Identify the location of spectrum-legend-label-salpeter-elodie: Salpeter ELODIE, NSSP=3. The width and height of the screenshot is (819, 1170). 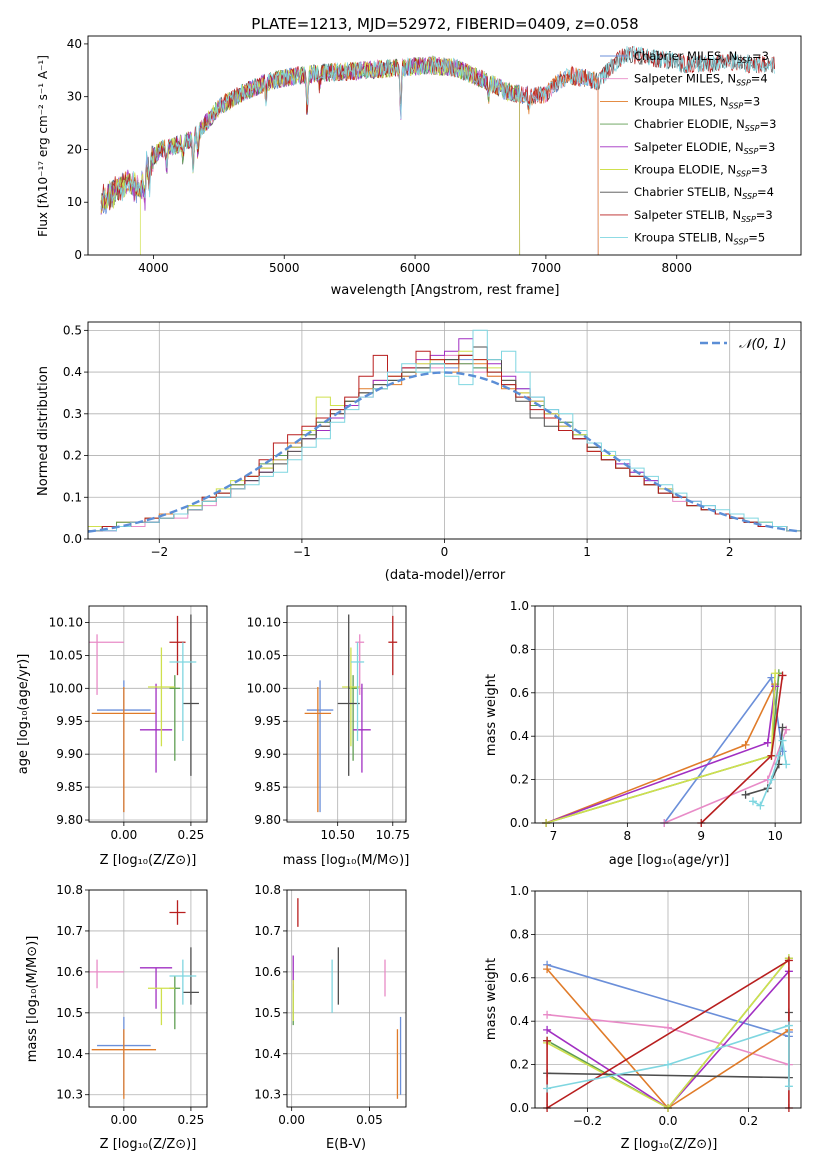
(704, 148).